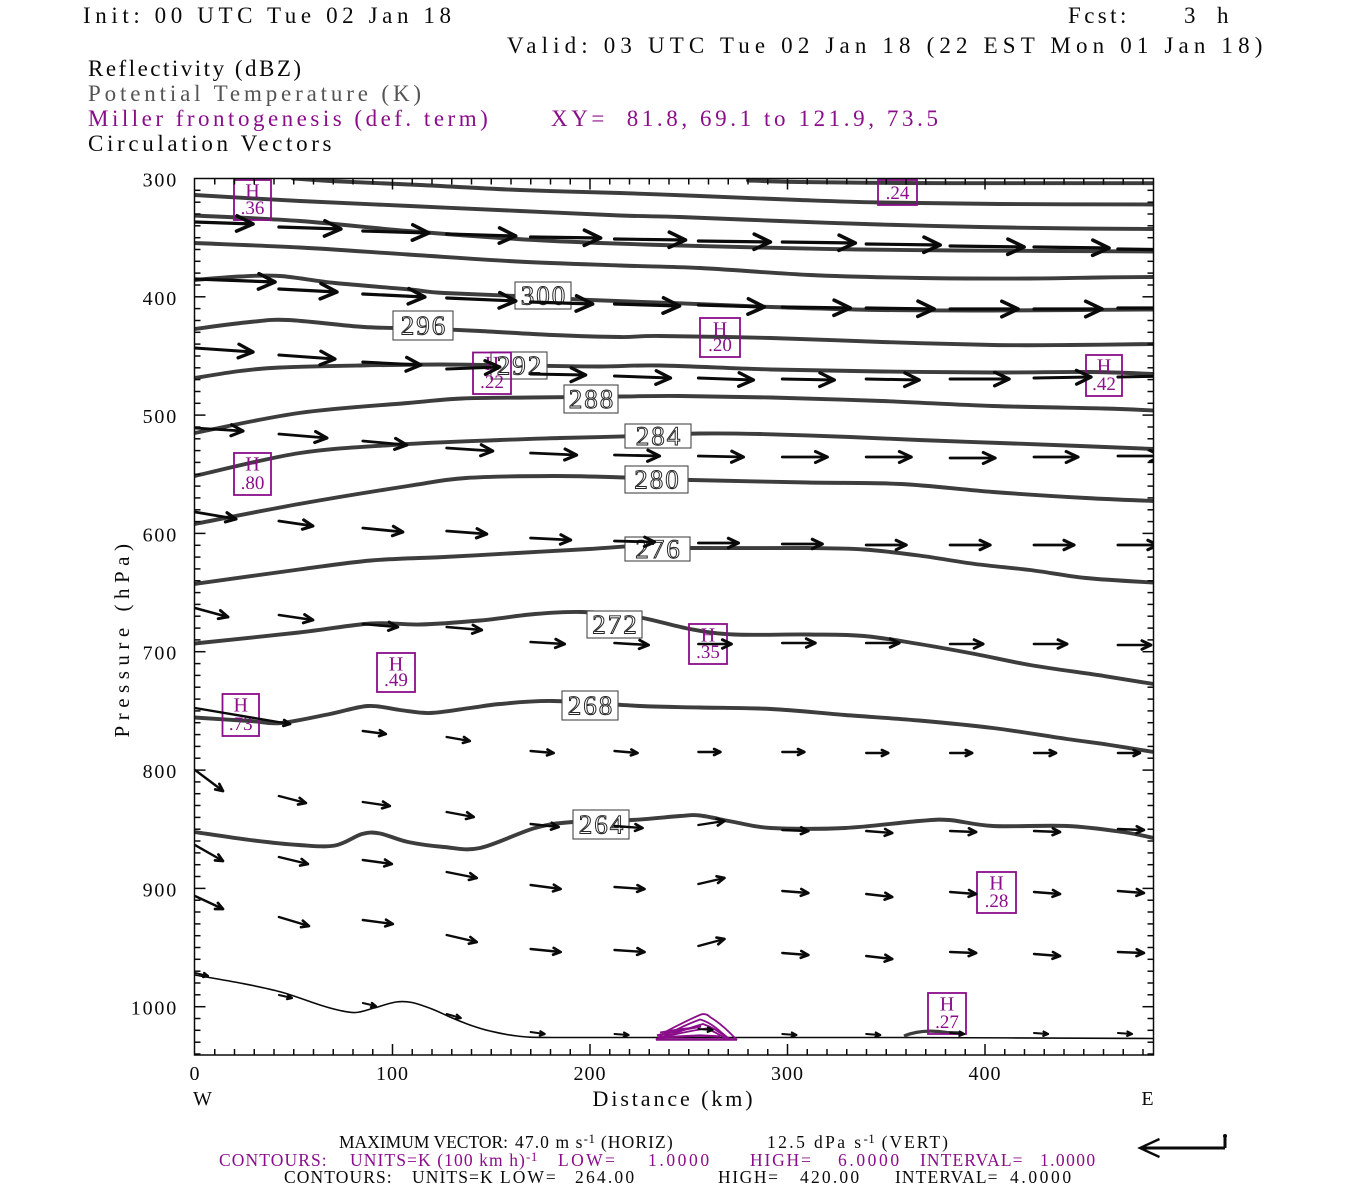  I want to click on svg-text: 47.0 m s-1 (HORIZ), so click(594, 1141).